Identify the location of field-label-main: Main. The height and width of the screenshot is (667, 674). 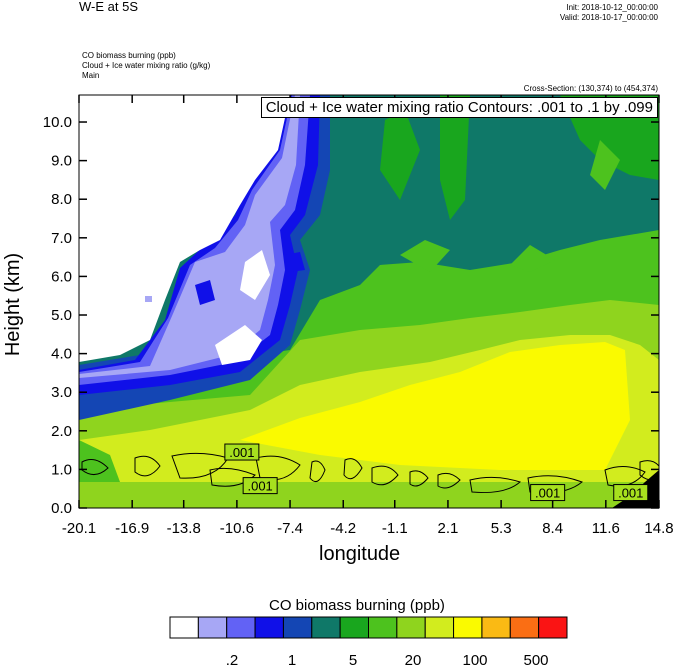
(91, 75).